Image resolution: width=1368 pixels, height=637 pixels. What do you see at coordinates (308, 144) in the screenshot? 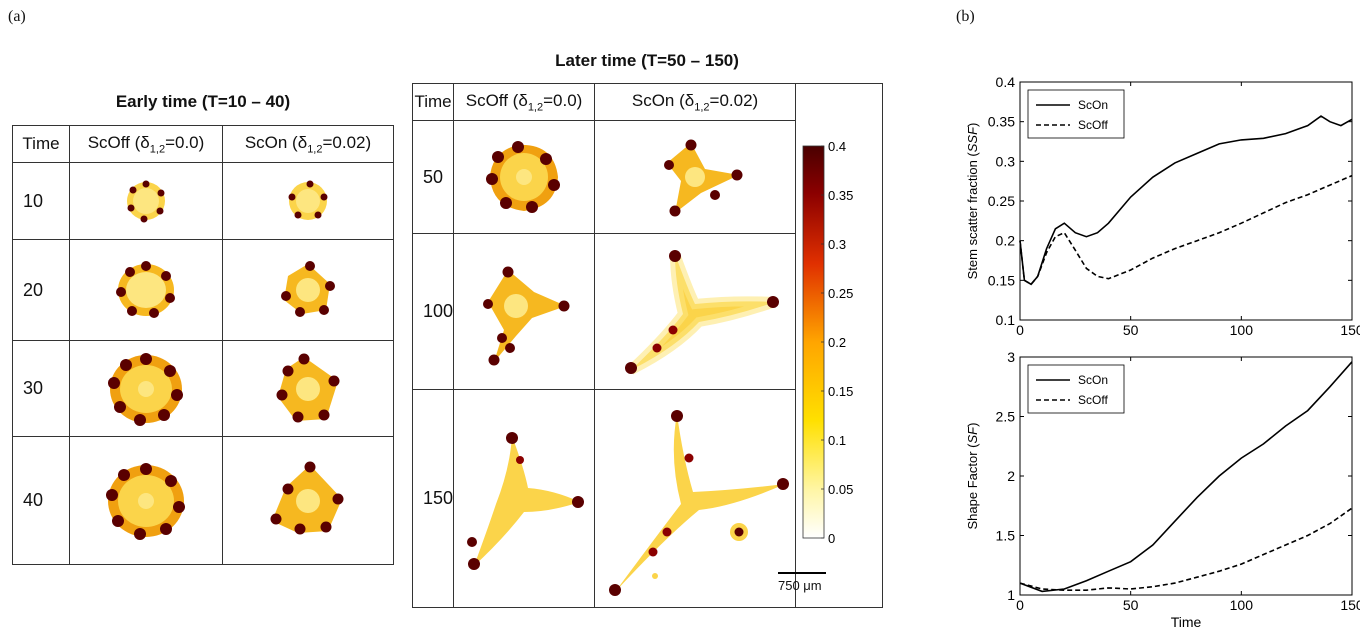
I see `early-header-scon: ScOn (δ1,2=0.02)` at bounding box center [308, 144].